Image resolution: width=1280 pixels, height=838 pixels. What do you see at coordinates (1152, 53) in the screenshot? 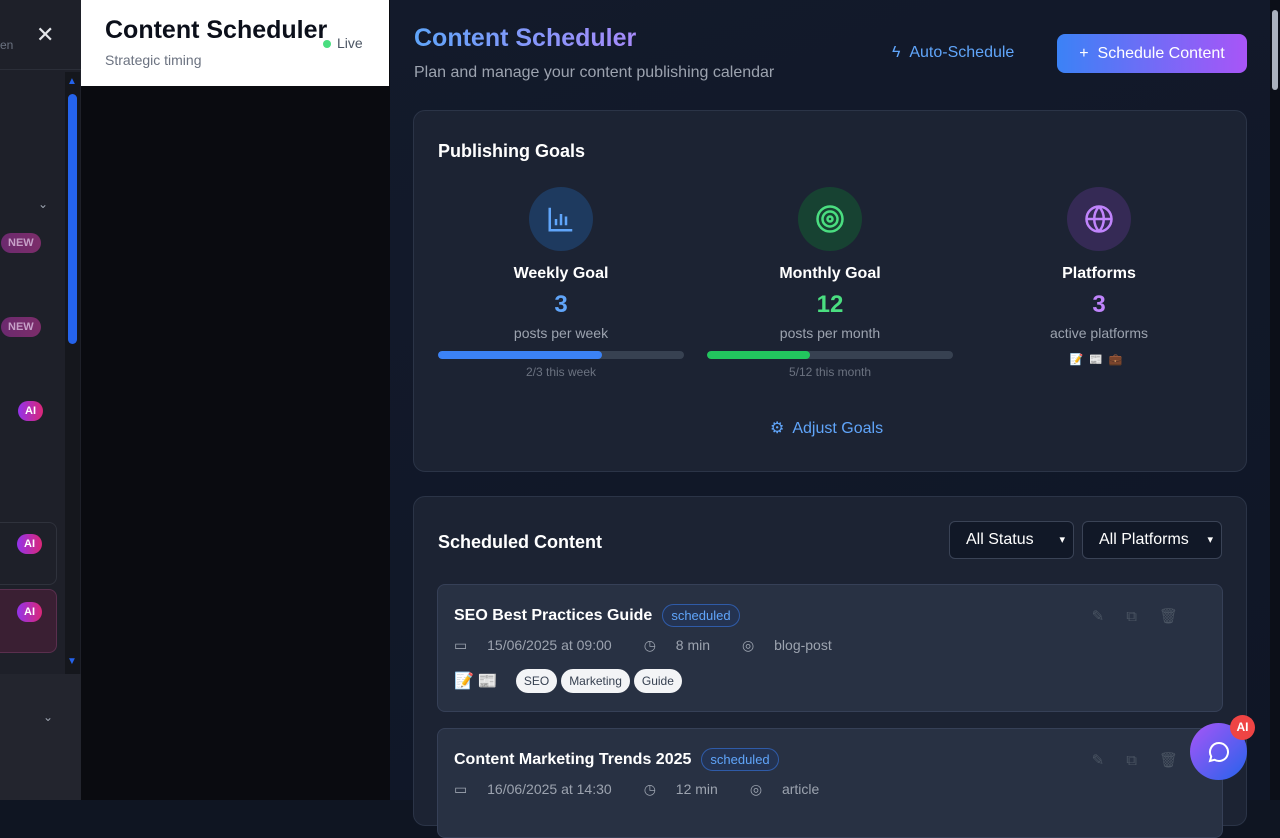
I see `schedule-content-button: + Schedule Content` at bounding box center [1152, 53].